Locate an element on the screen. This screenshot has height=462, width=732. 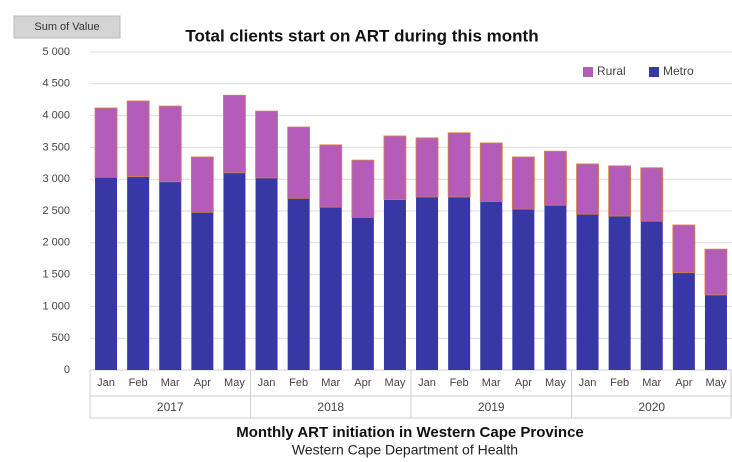
legend-label: Metro is located at coordinates (678, 71).